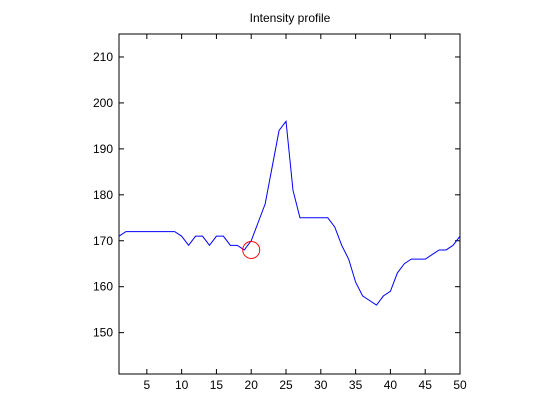 The image size is (560, 420). What do you see at coordinates (391, 385) in the screenshot?
I see `x-tick-label: 40` at bounding box center [391, 385].